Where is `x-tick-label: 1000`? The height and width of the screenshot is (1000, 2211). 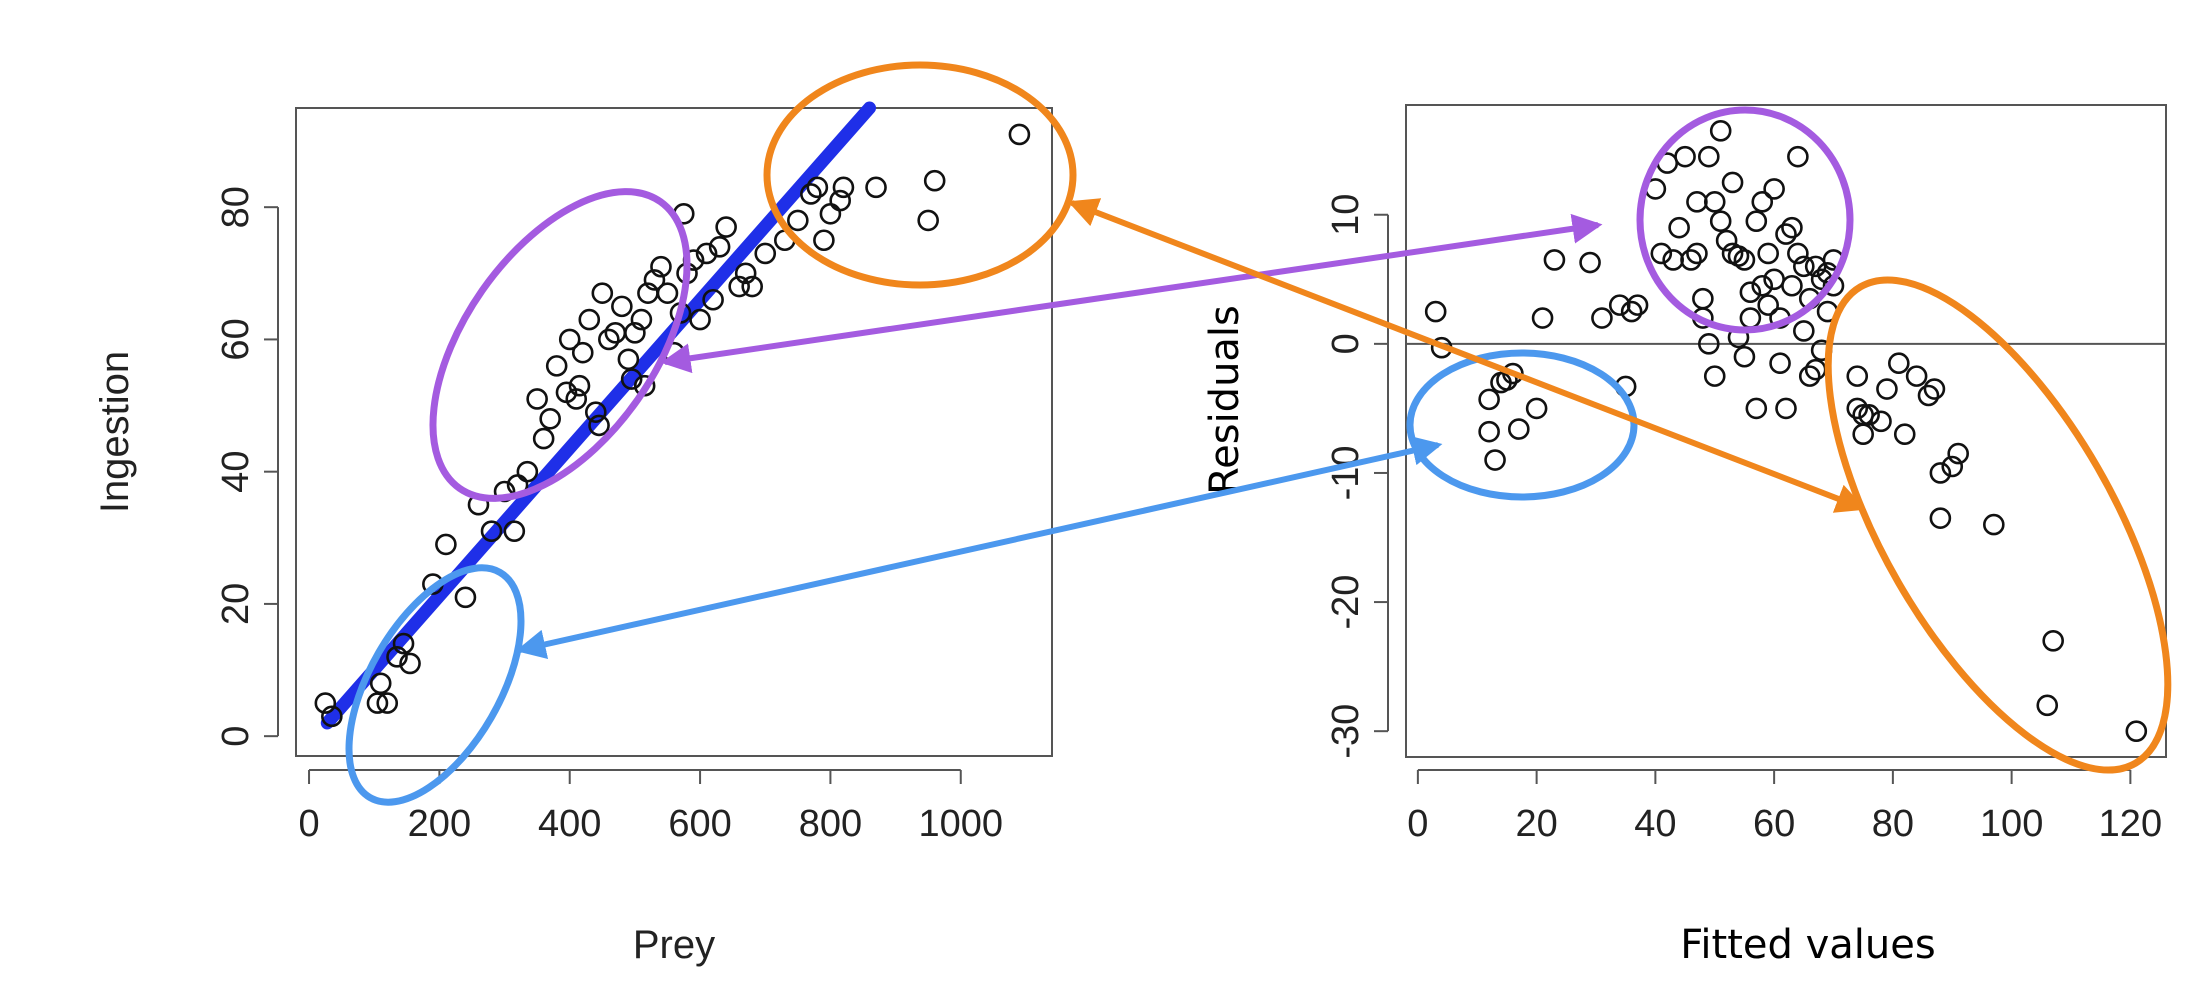
x-tick-label: 1000 is located at coordinates (960, 824).